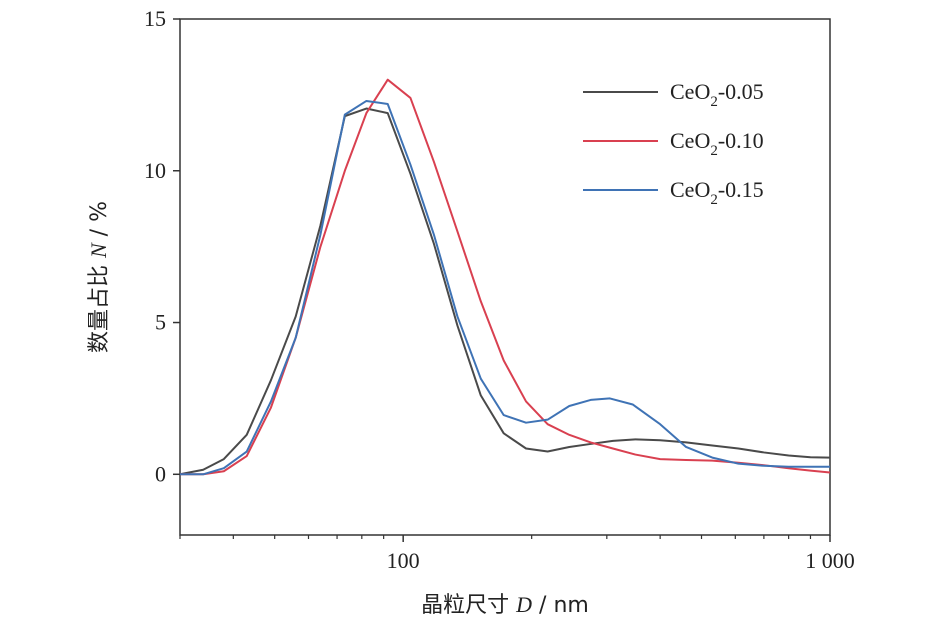  What do you see at coordinates (160, 322) in the screenshot?
I see `y-tick-label: 5` at bounding box center [160, 322].